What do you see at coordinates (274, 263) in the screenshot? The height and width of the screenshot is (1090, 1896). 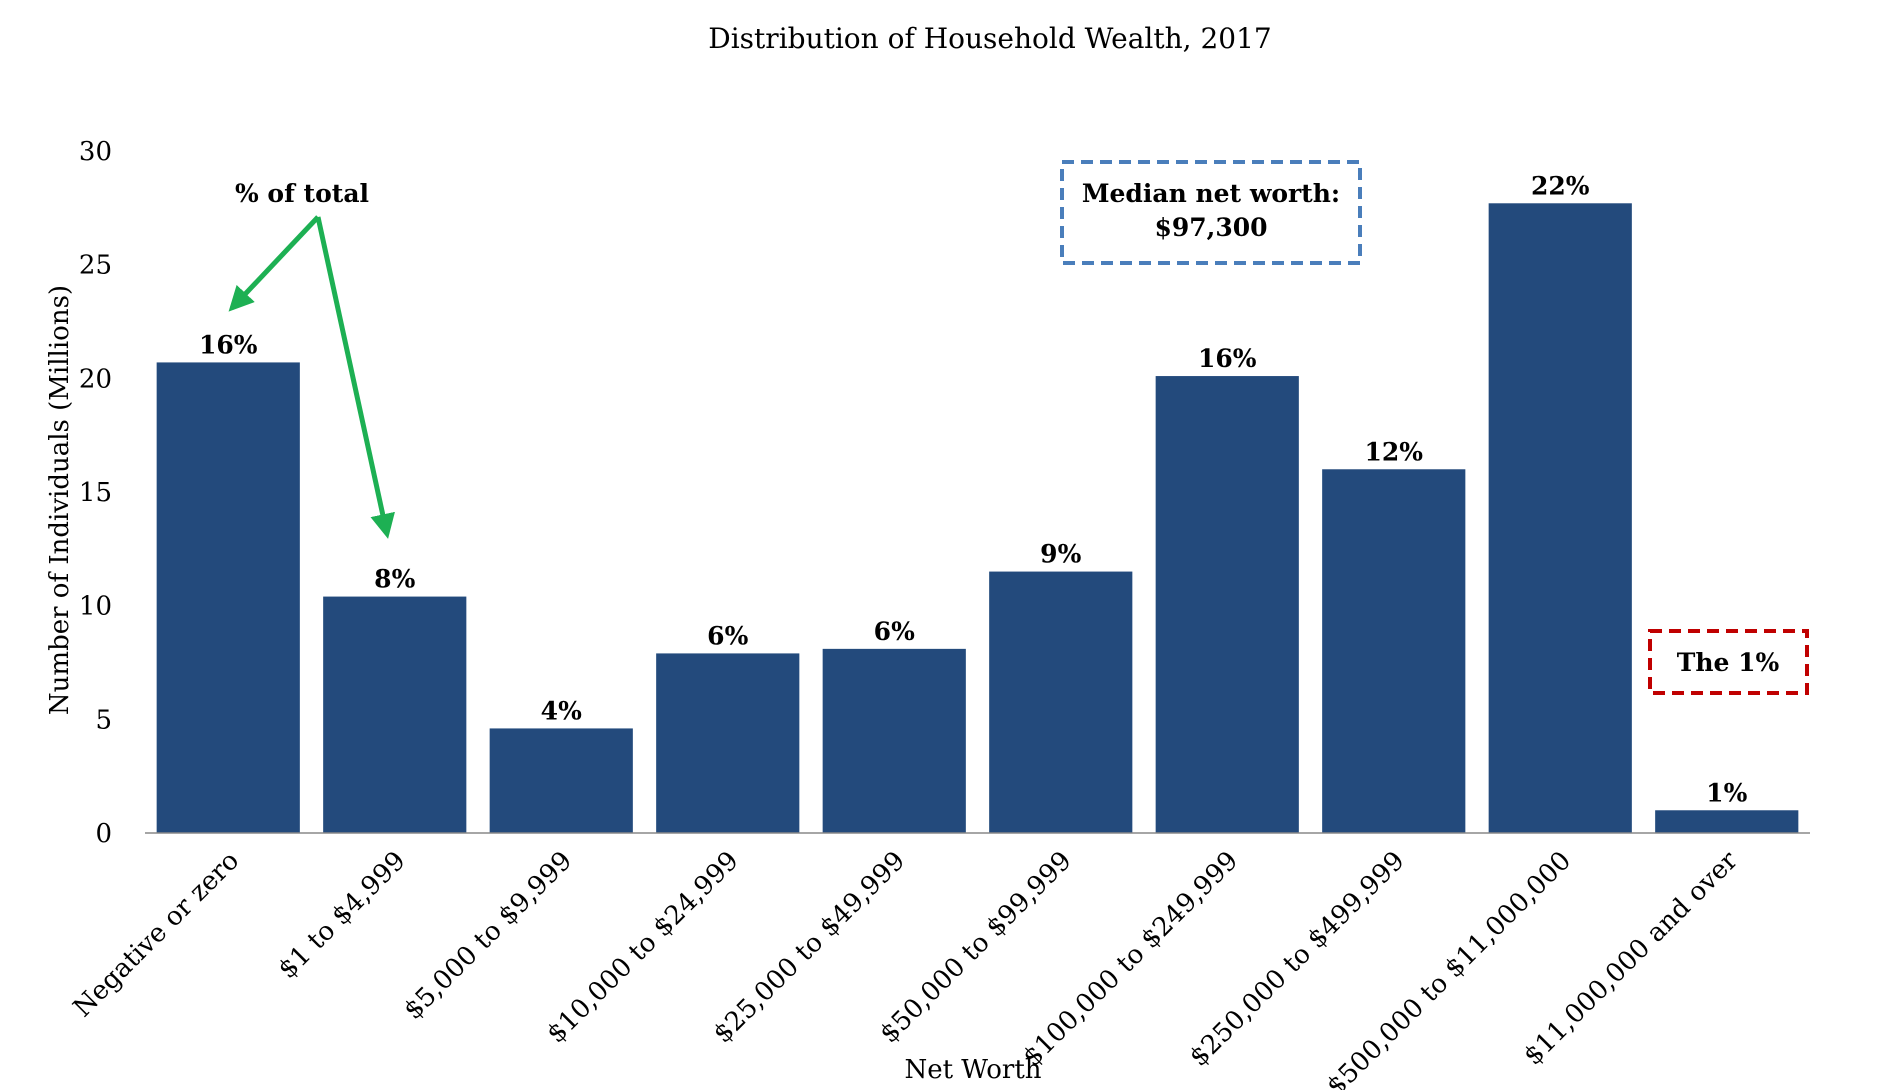 I see `arrow-to-first-bar` at bounding box center [274, 263].